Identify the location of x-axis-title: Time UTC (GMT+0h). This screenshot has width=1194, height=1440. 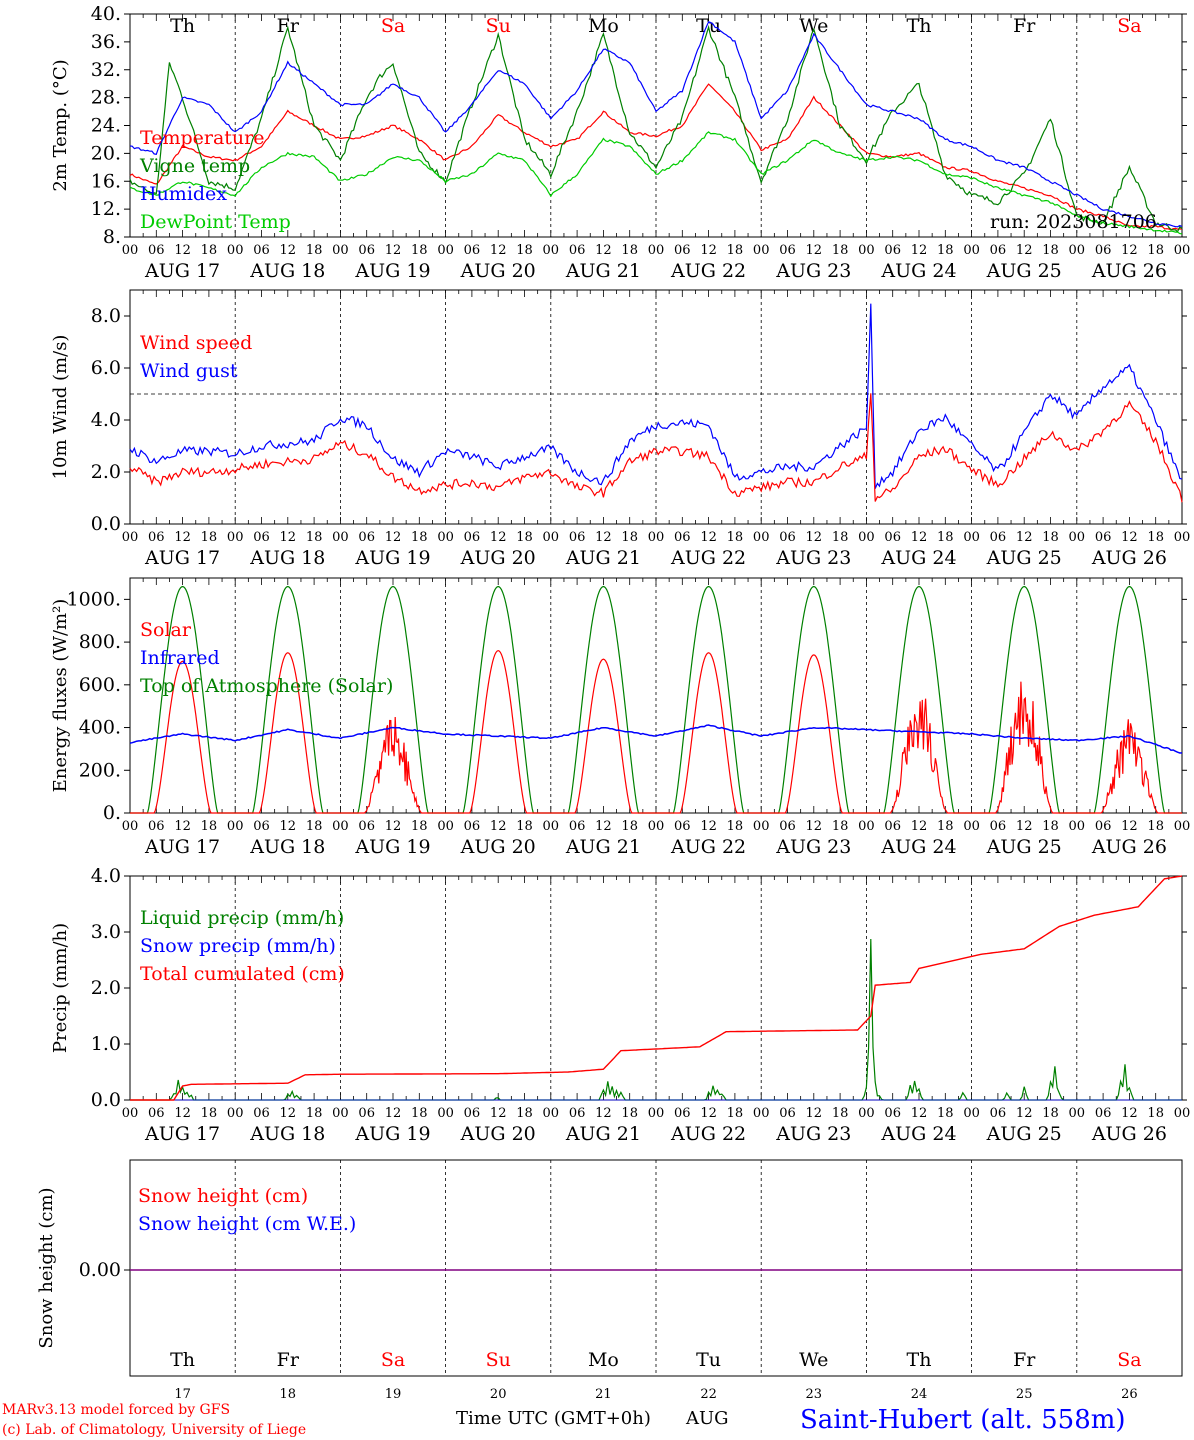
(553, 1418).